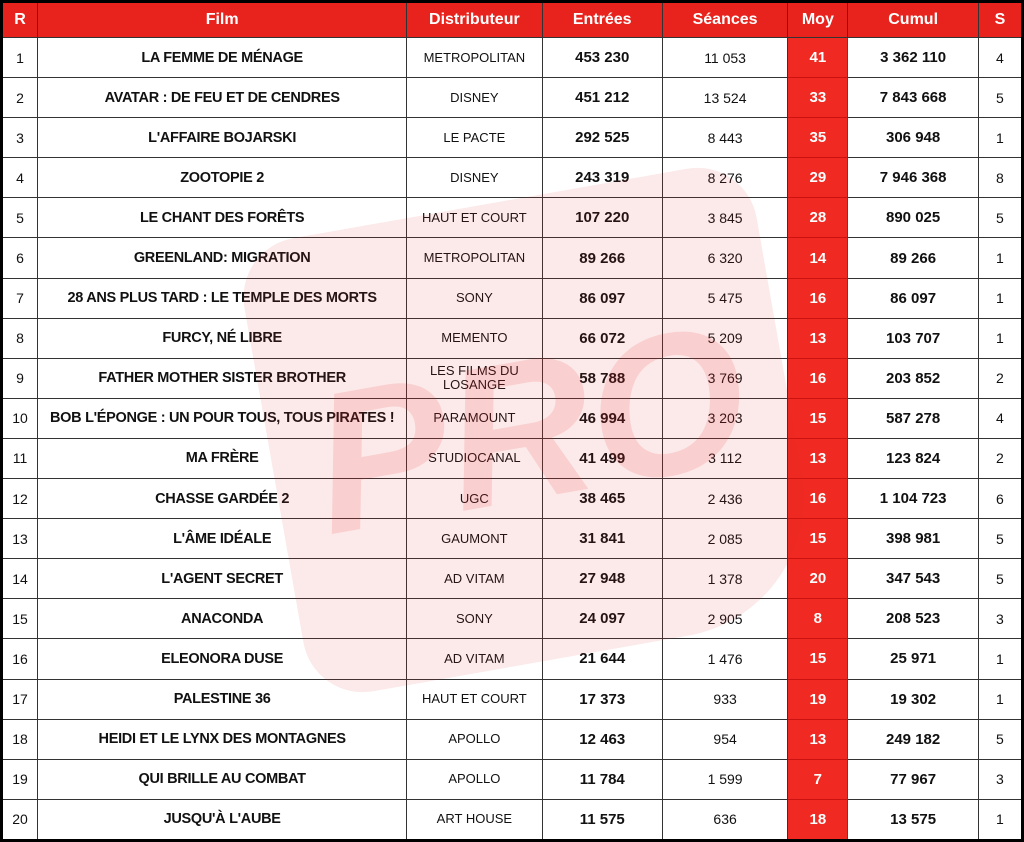  I want to click on rank: 2, so click(19, 98).